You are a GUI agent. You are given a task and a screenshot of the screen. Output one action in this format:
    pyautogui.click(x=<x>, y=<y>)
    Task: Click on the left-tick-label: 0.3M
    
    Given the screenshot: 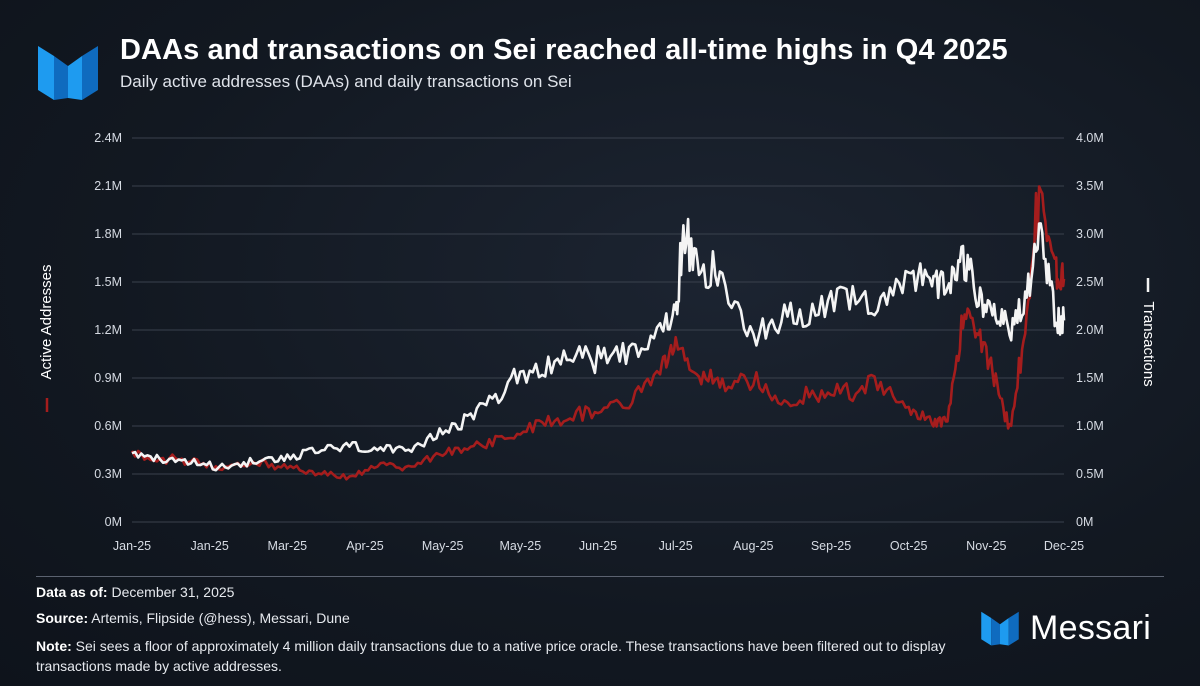 What is the action you would take?
    pyautogui.click(x=108, y=474)
    